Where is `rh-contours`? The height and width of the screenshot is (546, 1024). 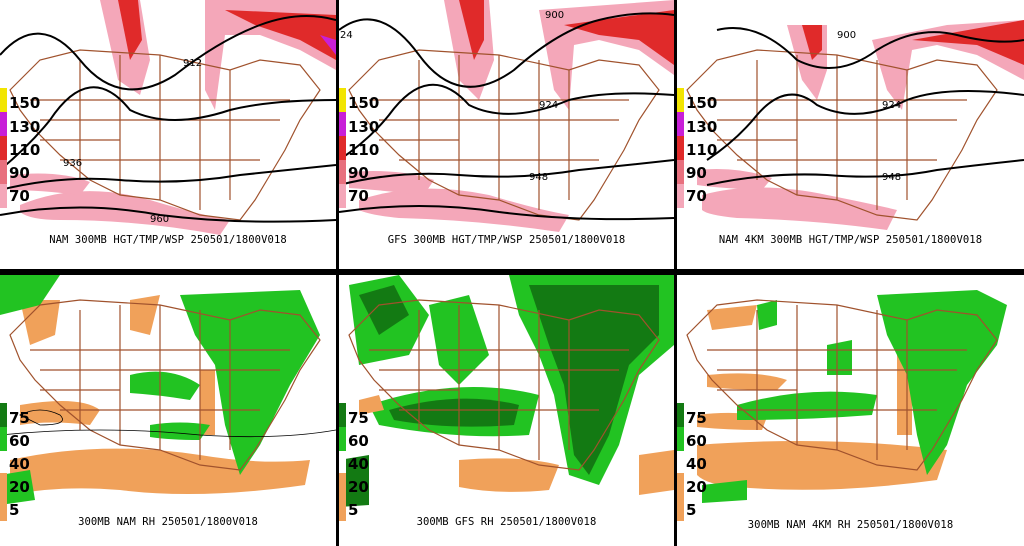 rh-contours is located at coordinates (168, 423).